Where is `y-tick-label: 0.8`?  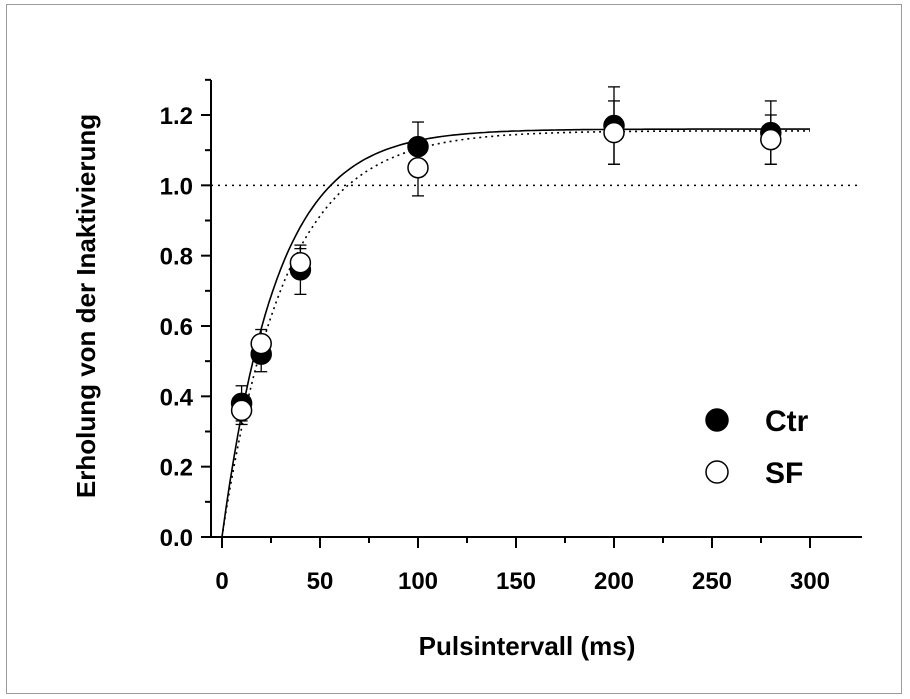
y-tick-label: 0.8 is located at coordinates (176, 257).